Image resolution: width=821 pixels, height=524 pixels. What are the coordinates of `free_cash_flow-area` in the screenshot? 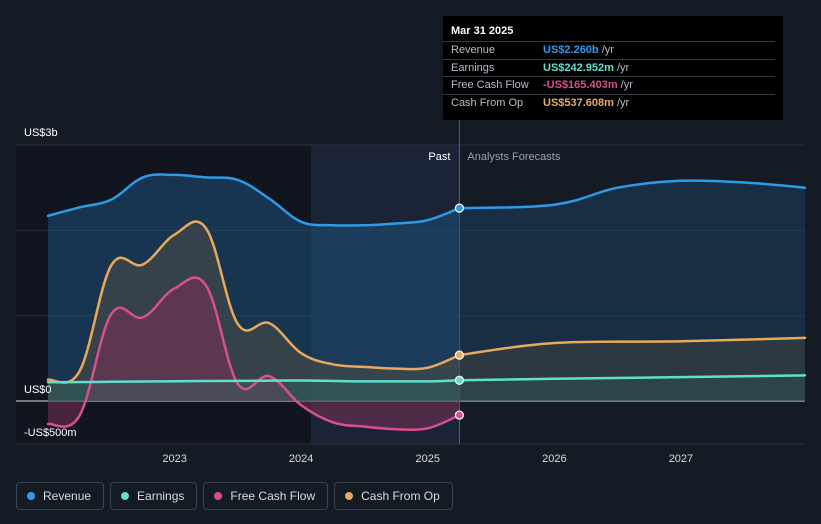 It's located at (254, 353).